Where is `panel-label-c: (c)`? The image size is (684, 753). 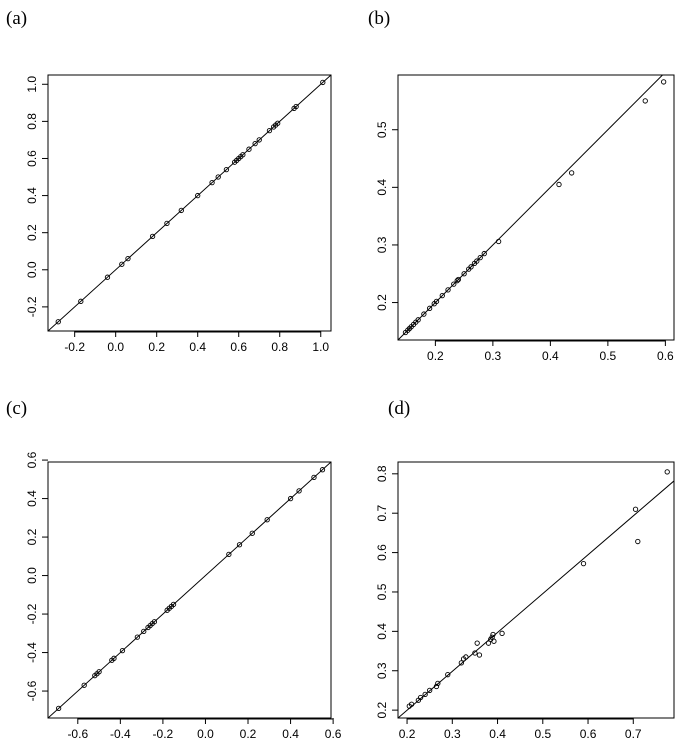 panel-label-c: (c) is located at coordinates (17, 408).